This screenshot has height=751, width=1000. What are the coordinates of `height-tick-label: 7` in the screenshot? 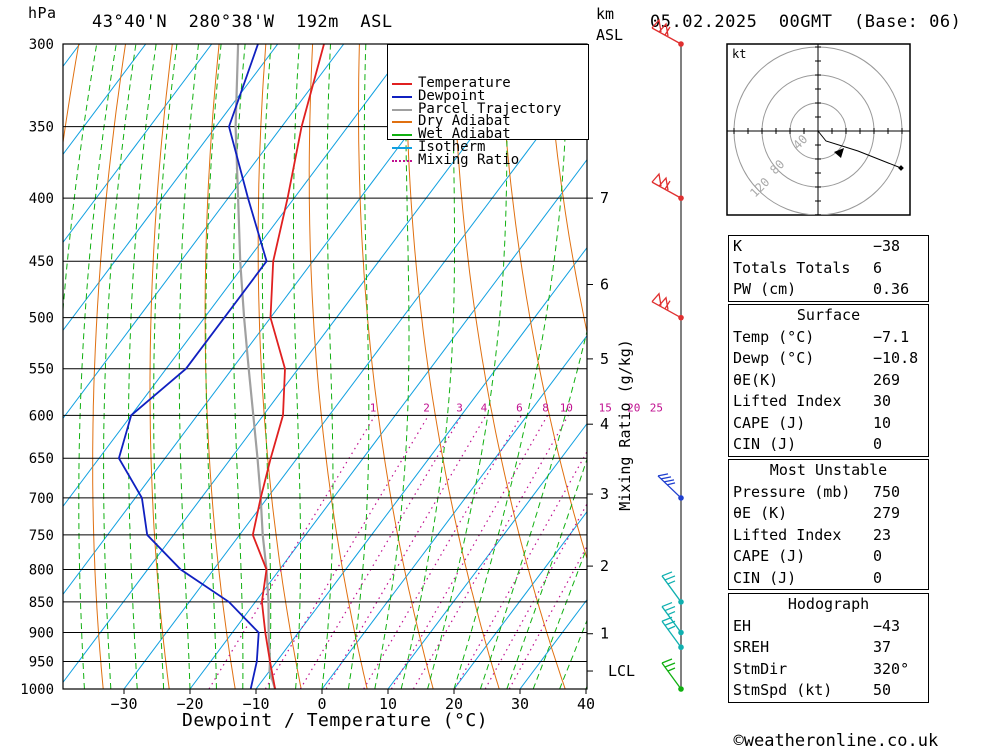 It's located at (604, 198).